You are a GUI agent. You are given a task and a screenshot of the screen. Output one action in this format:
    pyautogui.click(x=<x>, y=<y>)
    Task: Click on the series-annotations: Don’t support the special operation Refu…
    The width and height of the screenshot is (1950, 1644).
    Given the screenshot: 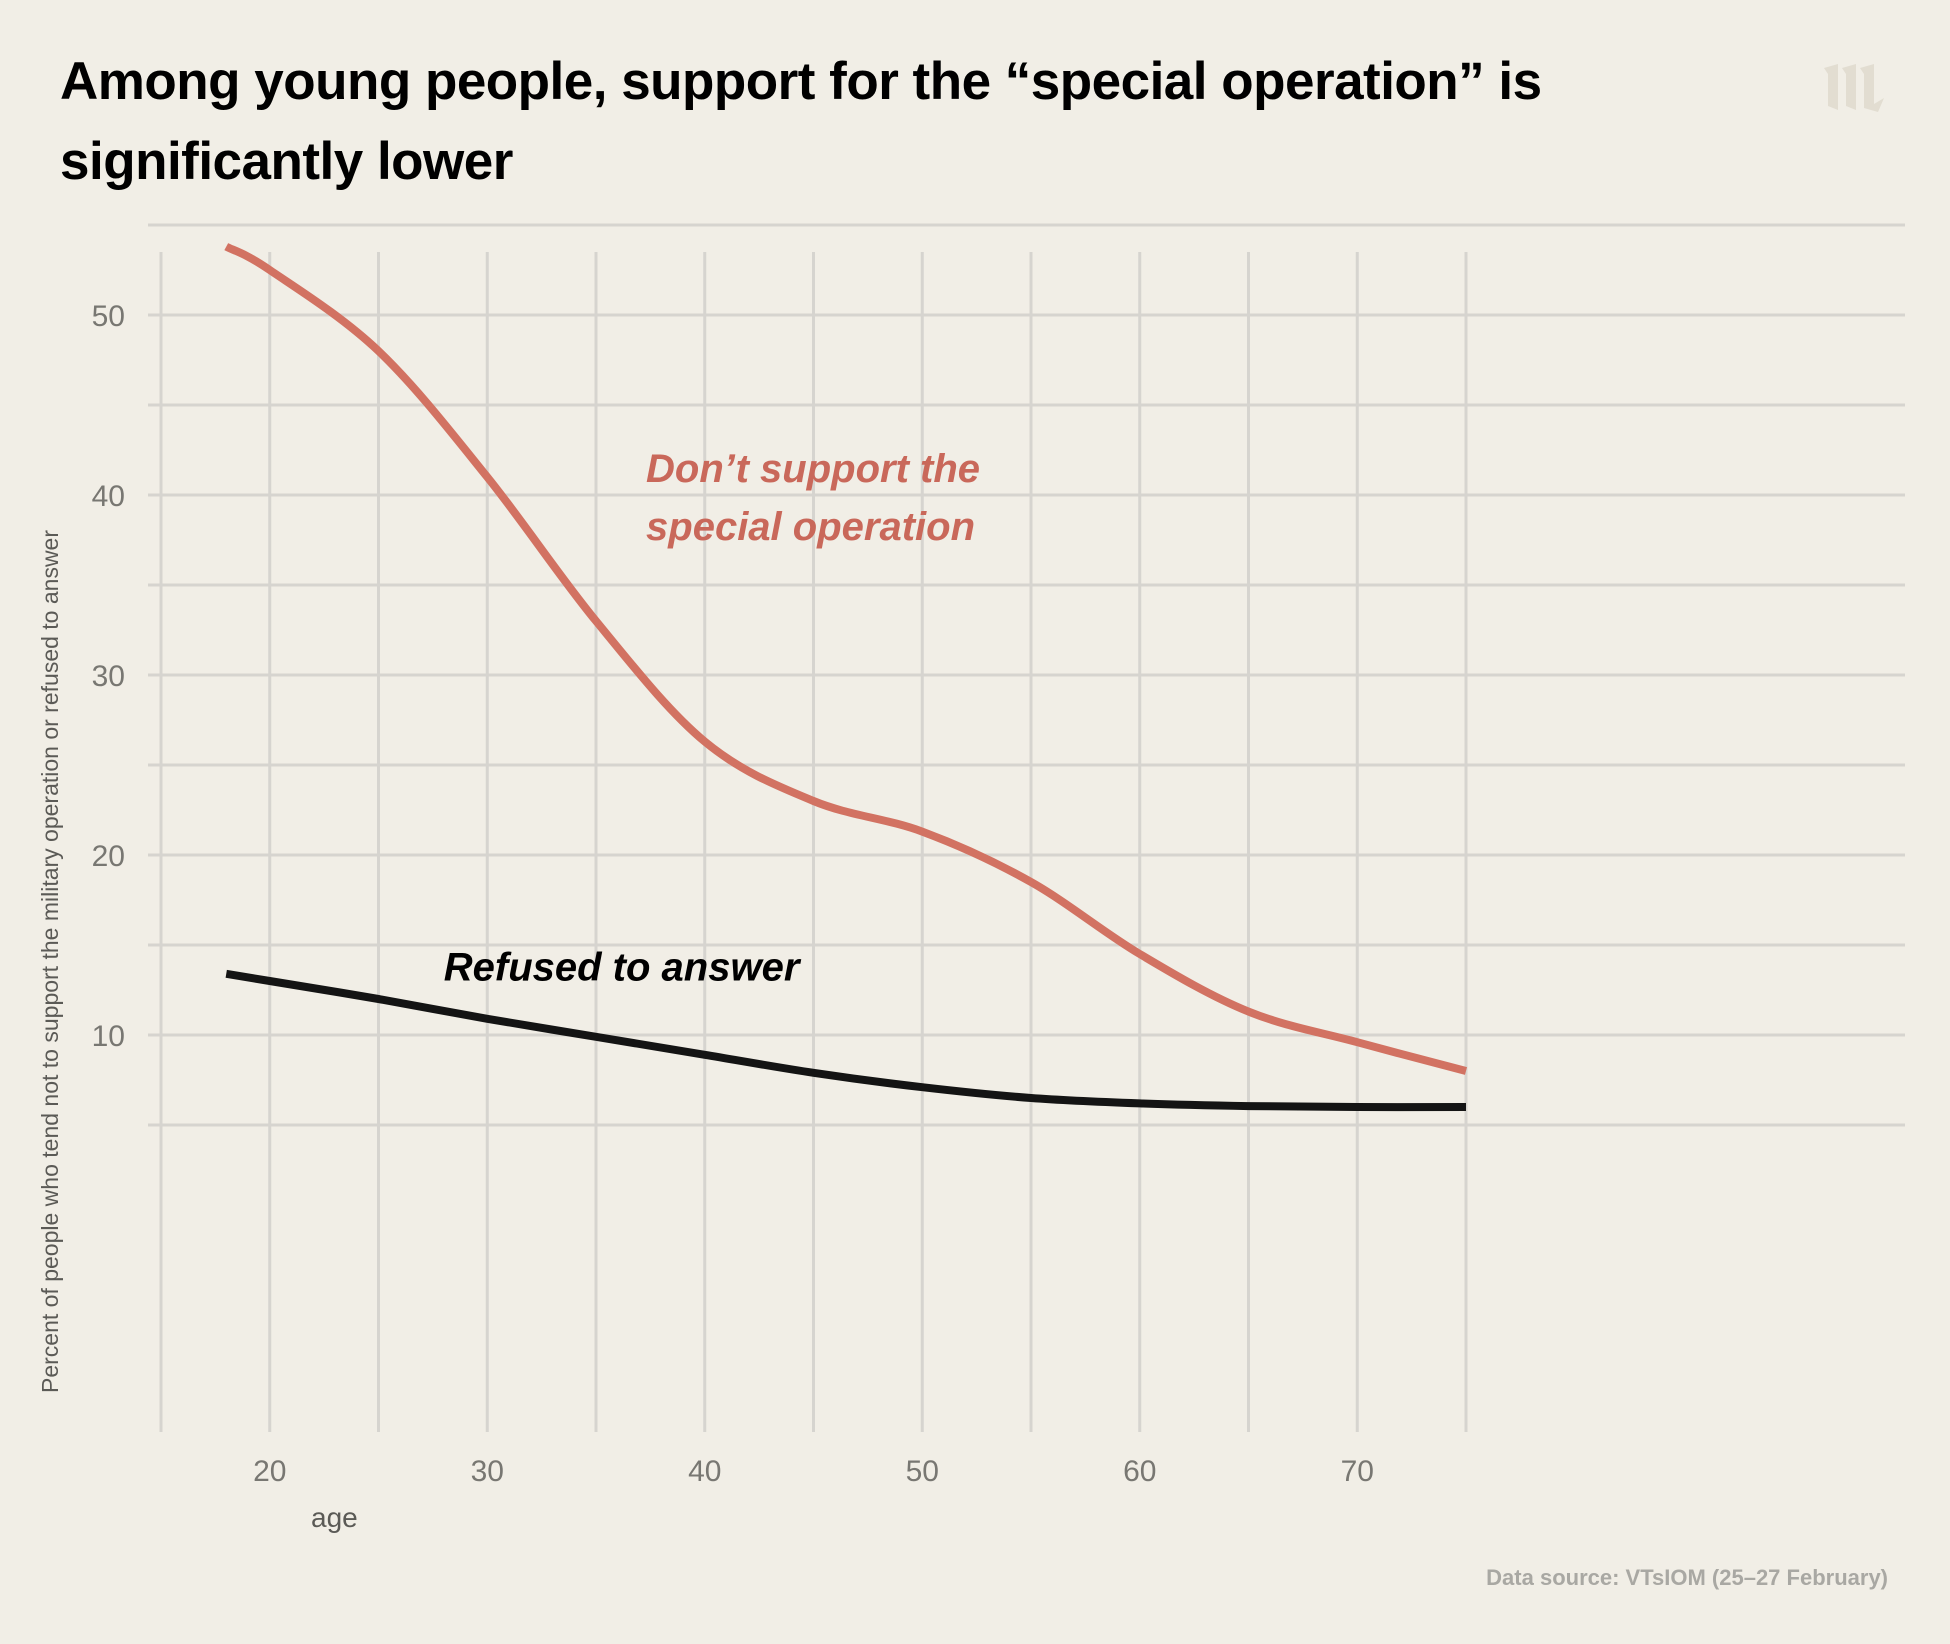 What is the action you would take?
    pyautogui.click(x=712, y=718)
    